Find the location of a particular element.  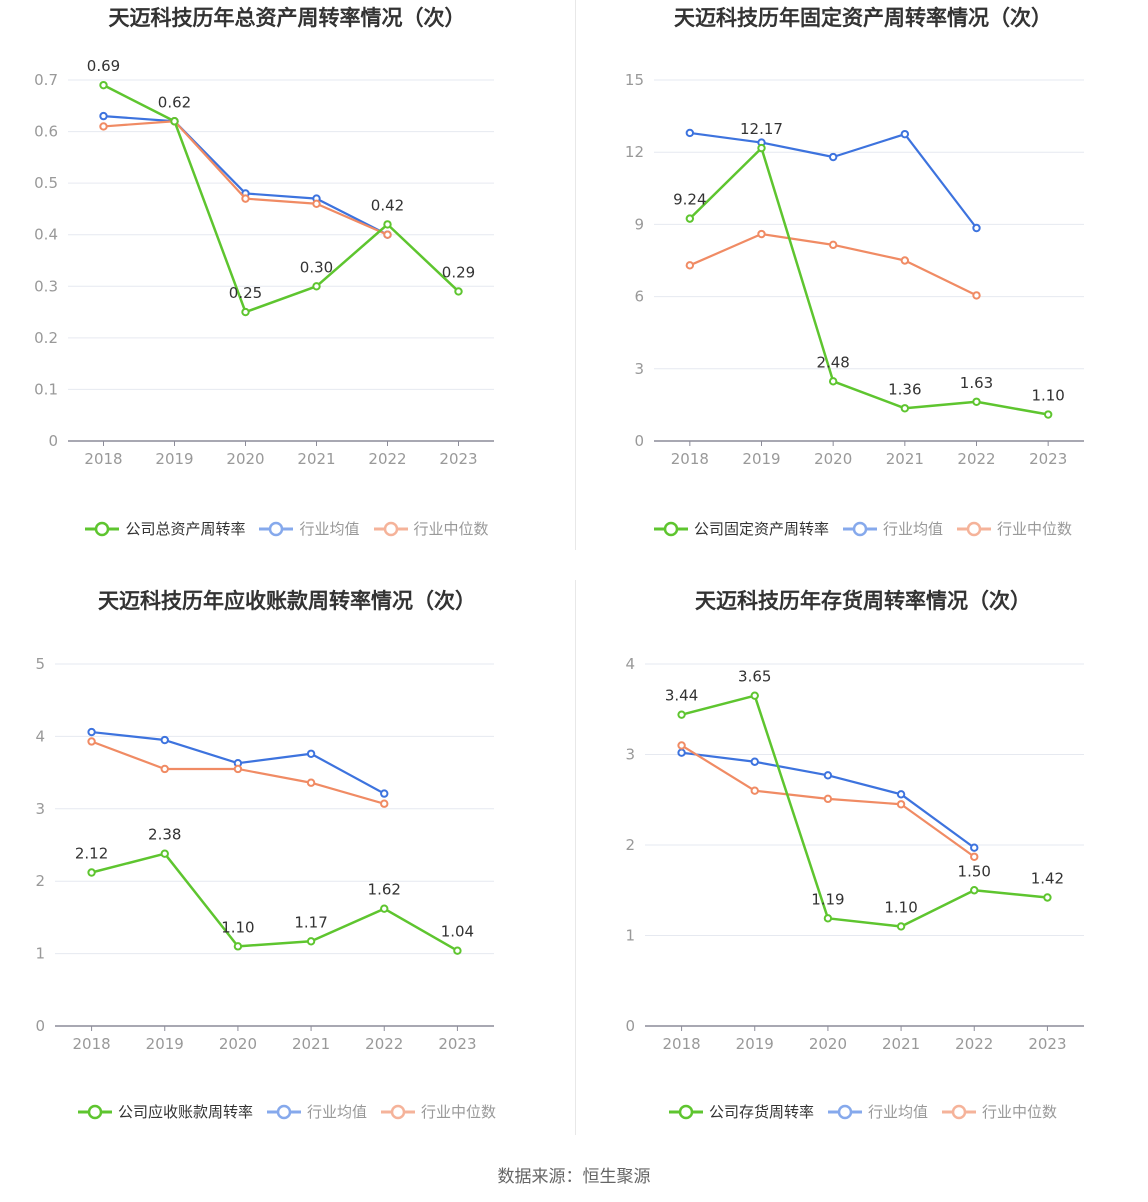

chart-title: 天迈科技历年固定资产周转率情况（次） is located at coordinates (863, 18).